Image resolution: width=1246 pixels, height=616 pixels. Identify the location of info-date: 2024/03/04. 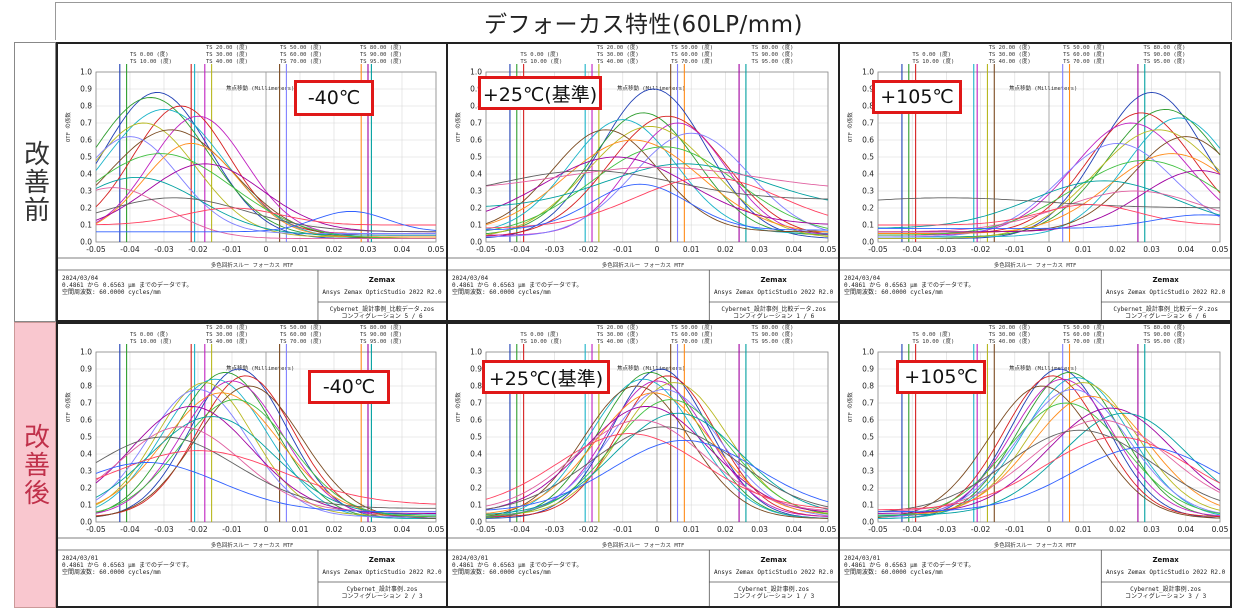
(470, 278).